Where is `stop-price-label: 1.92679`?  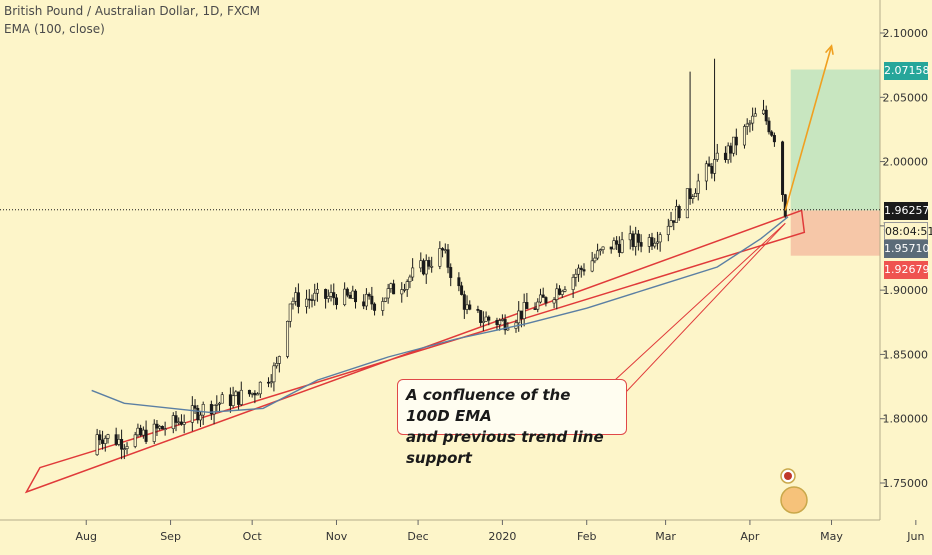 stop-price-label: 1.92679 is located at coordinates (907, 270).